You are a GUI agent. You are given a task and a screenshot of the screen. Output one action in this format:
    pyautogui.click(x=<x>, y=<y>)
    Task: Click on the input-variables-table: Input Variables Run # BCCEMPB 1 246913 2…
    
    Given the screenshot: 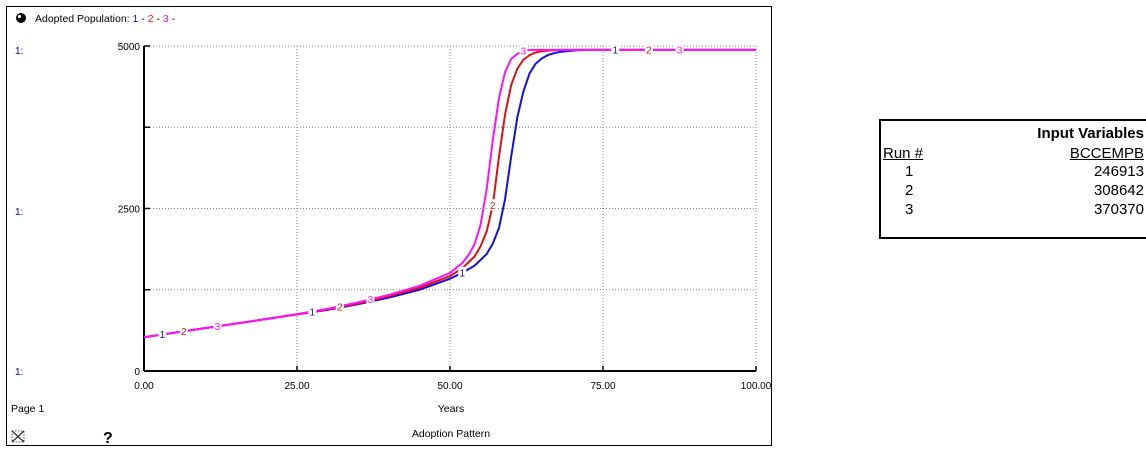 What is the action you would take?
    pyautogui.click(x=1012, y=179)
    